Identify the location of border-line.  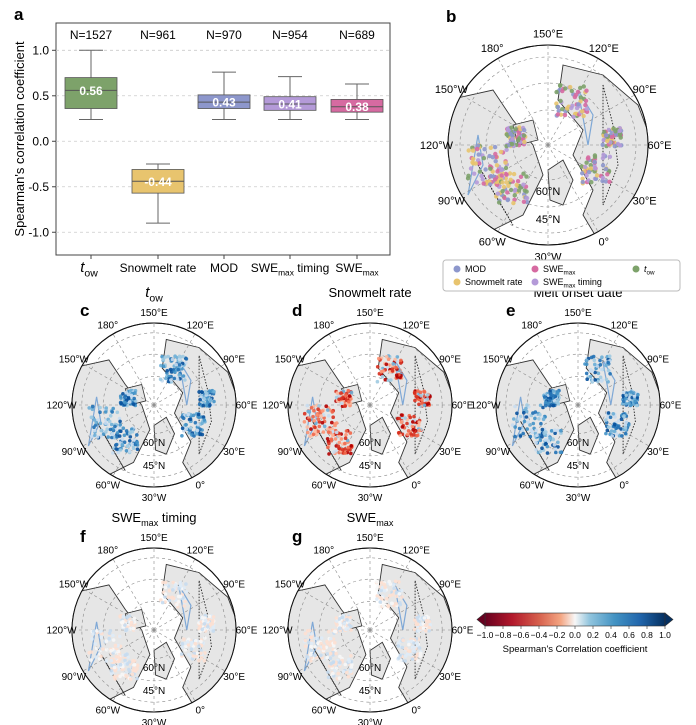
(610, 145).